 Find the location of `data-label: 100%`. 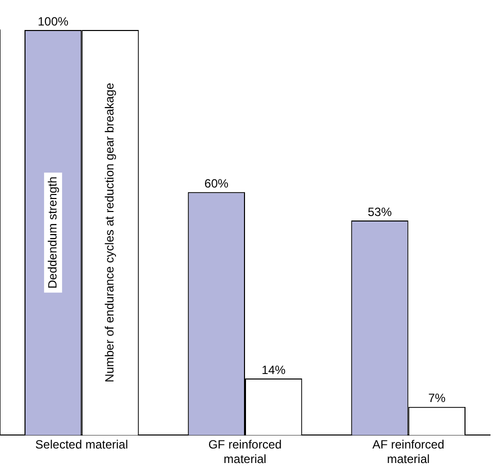

data-label: 100% is located at coordinates (53, 21).